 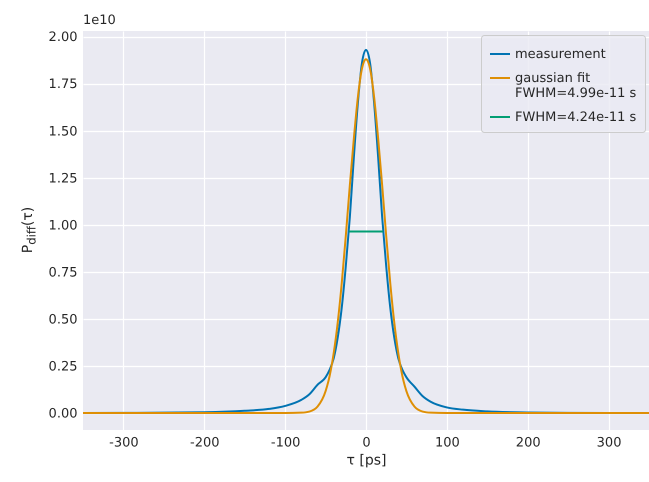 I want to click on x-tick-label: 0, so click(x=366, y=443).